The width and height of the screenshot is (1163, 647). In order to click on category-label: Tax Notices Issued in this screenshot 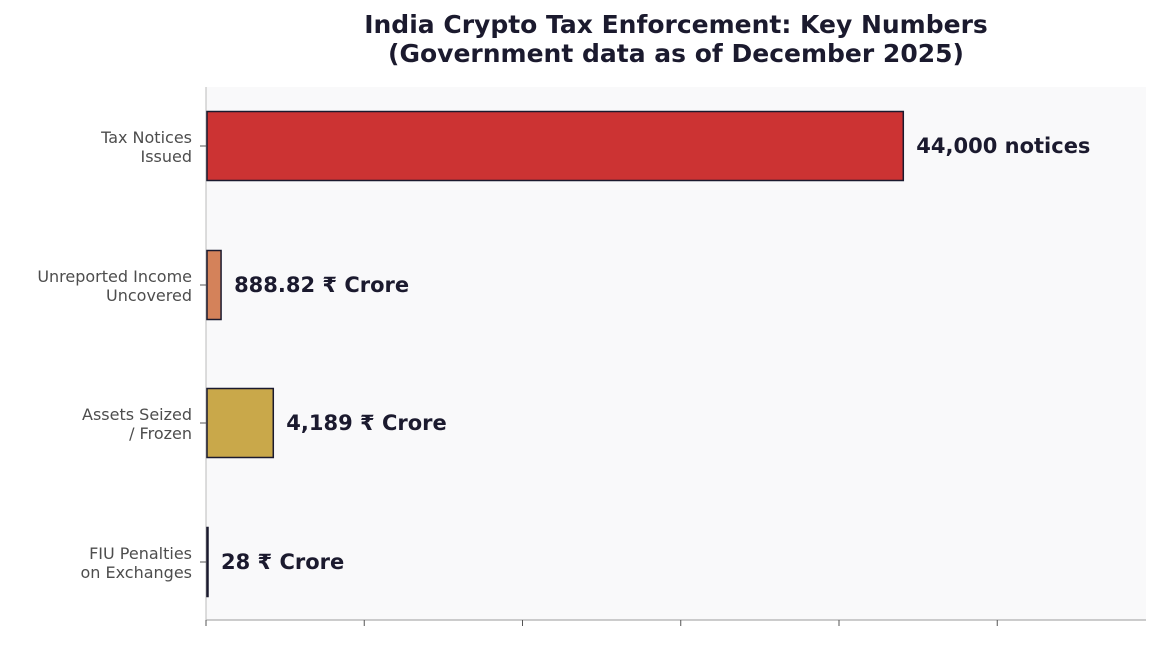, I will do `click(146, 147)`.